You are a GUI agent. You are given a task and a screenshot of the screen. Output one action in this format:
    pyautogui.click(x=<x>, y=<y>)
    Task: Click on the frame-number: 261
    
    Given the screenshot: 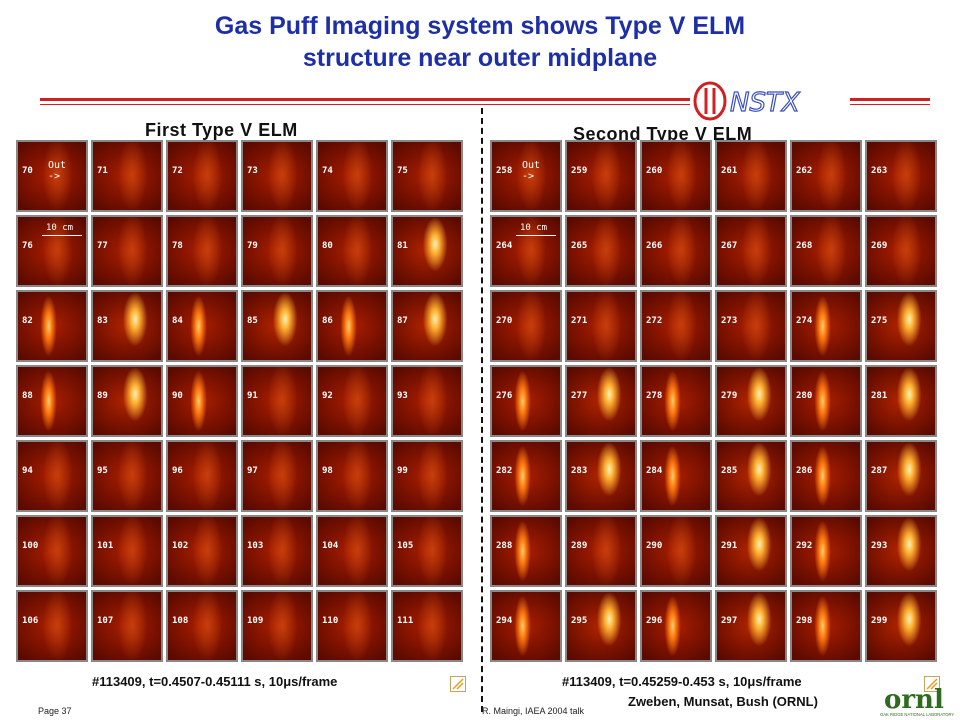 What is the action you would take?
    pyautogui.click(x=729, y=171)
    